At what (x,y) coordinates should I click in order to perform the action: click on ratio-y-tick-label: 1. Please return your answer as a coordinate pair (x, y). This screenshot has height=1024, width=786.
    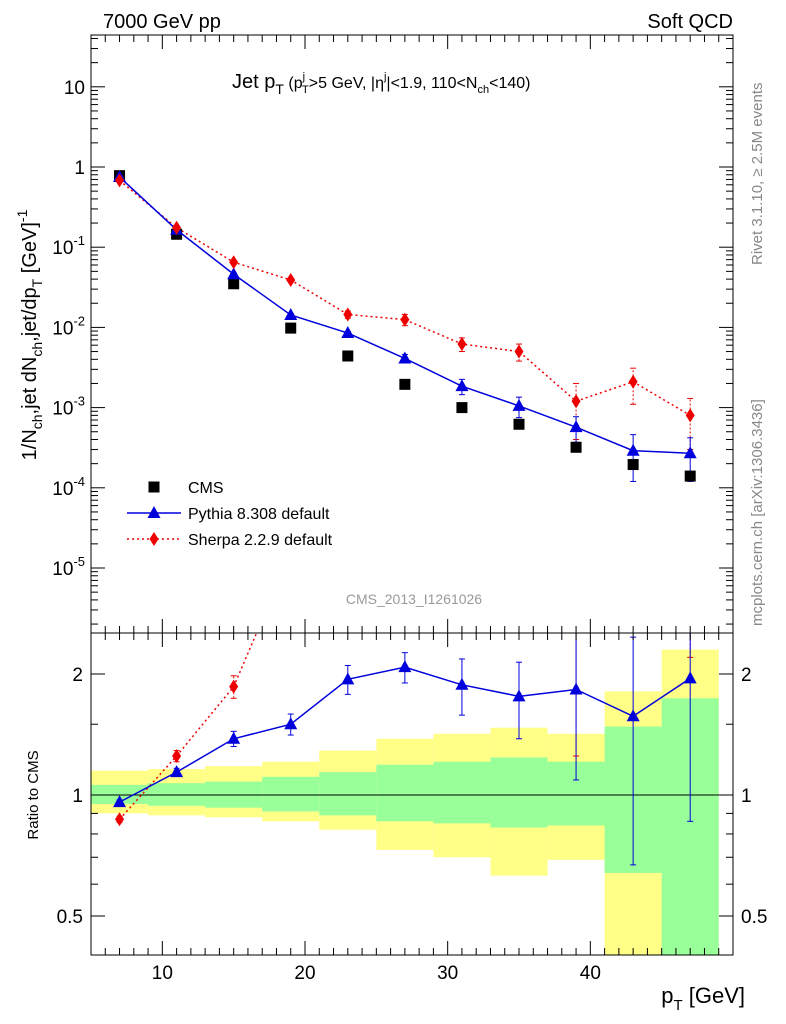
    Looking at the image, I should click on (77, 796).